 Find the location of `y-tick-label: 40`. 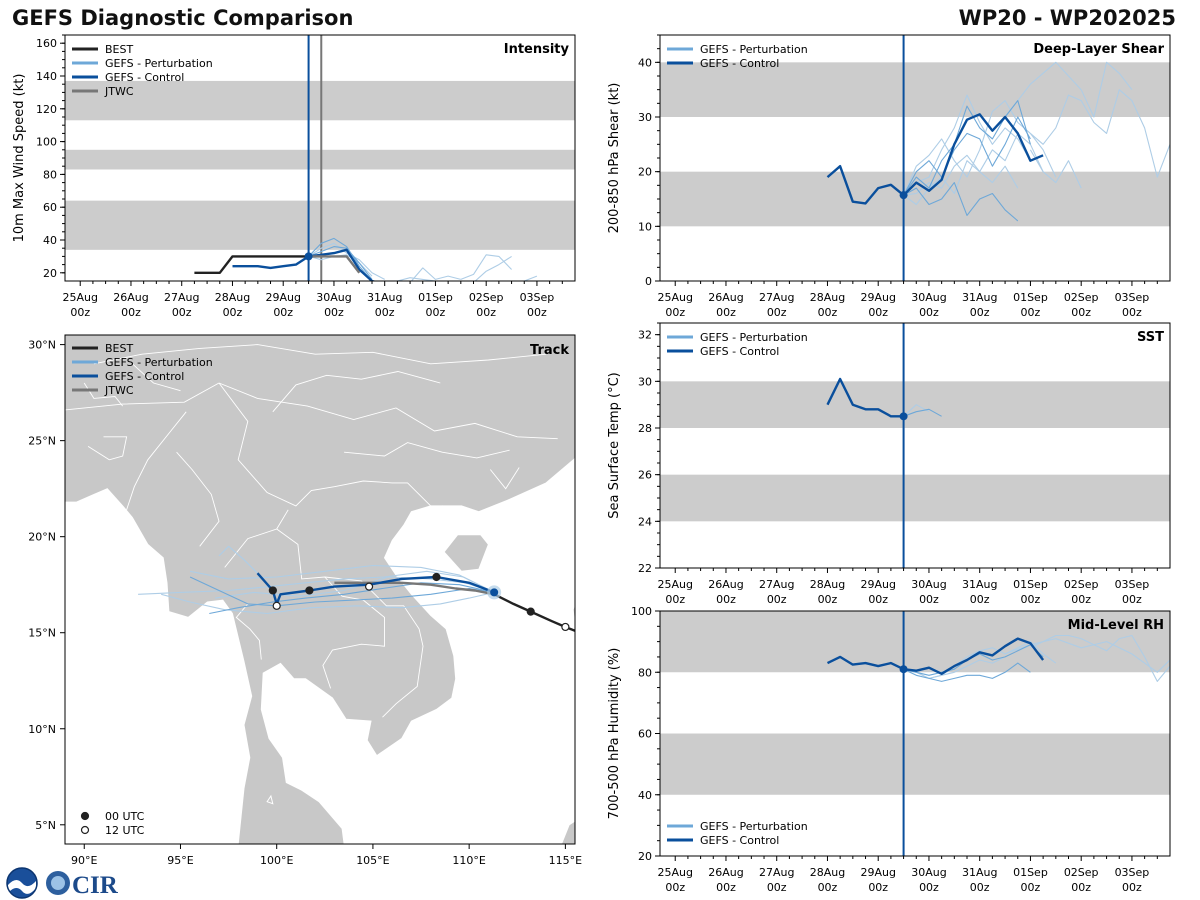

y-tick-label: 40 is located at coordinates (645, 62).